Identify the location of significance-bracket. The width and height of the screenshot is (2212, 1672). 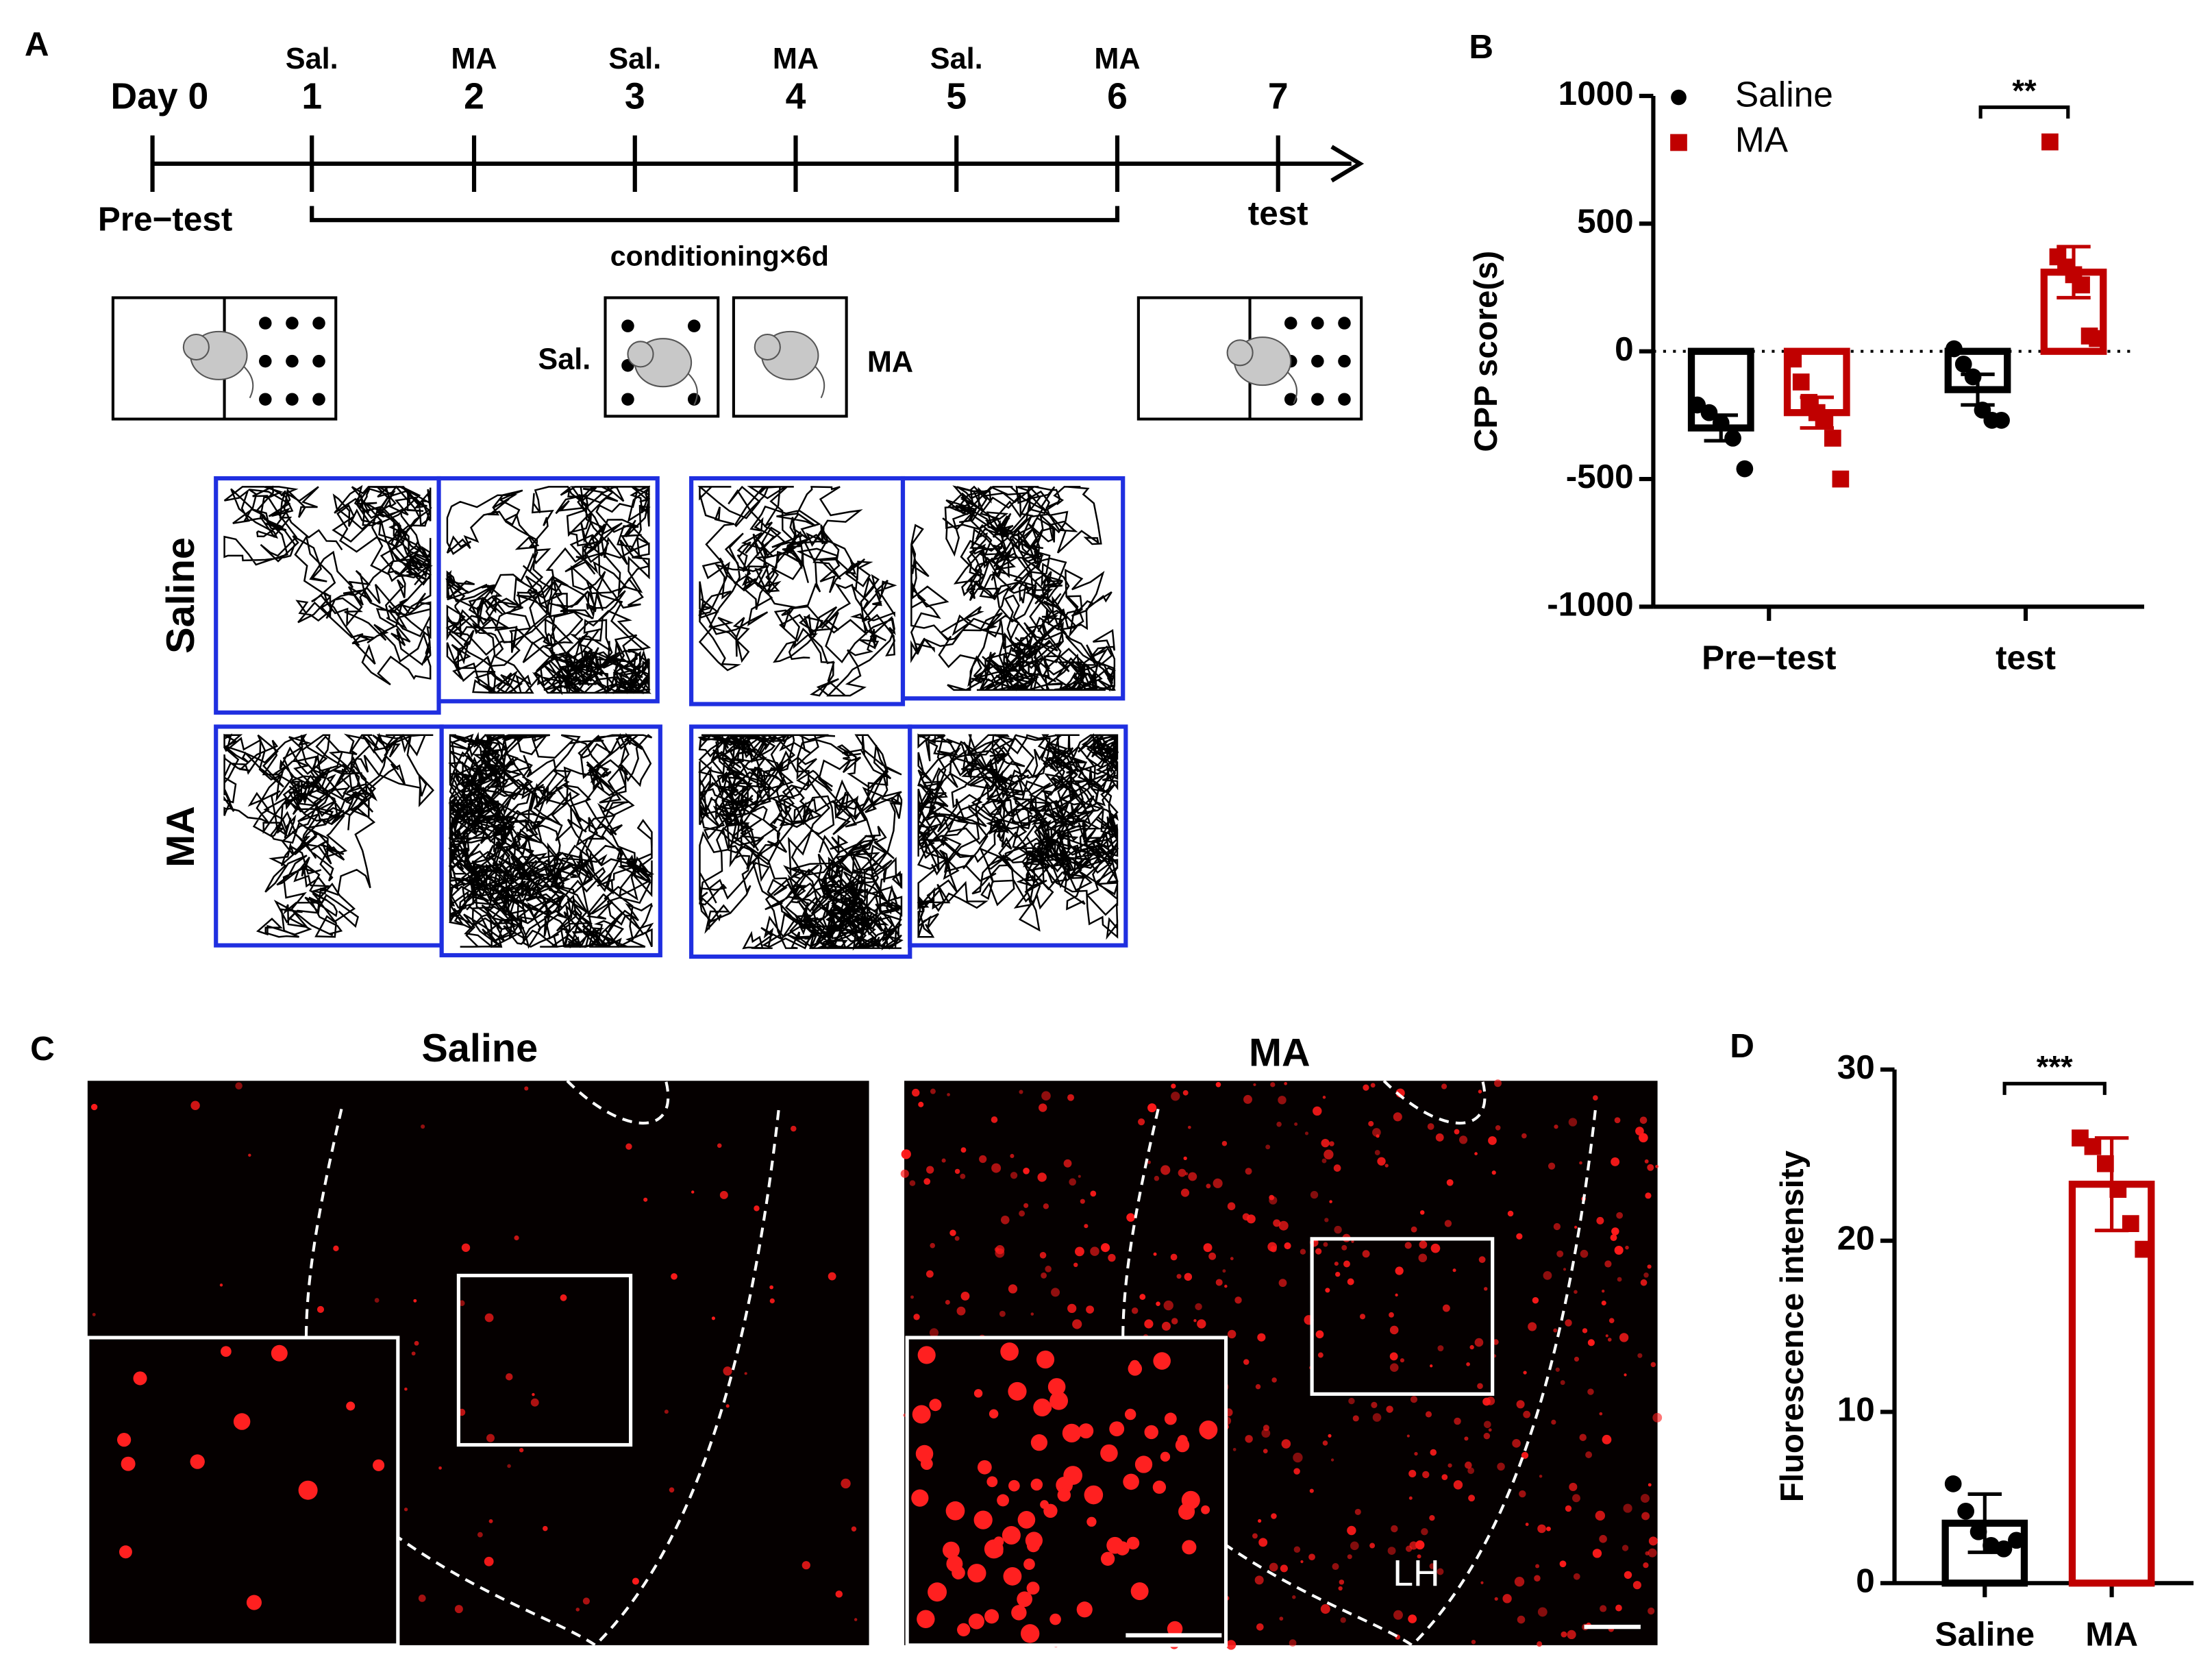
(2054, 1088).